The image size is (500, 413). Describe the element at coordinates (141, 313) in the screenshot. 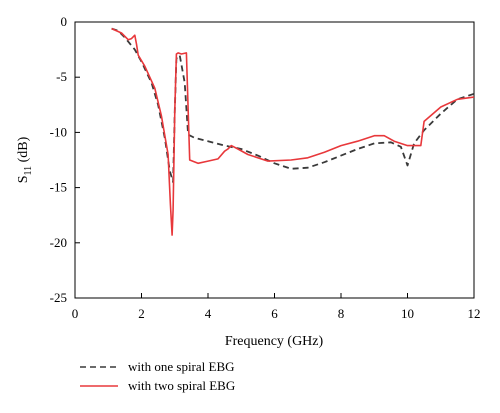

I see `x-tick-label: 2` at that location.